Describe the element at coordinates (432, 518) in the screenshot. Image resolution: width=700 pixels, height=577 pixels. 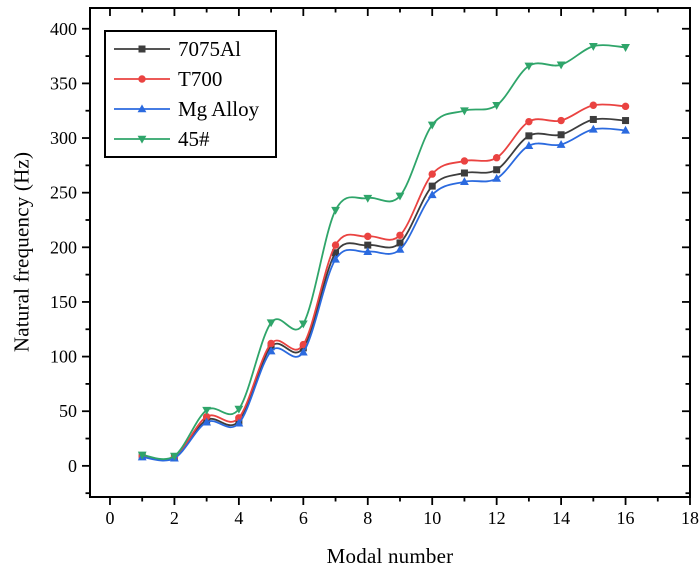
I see `x-tick-label: 10` at that location.